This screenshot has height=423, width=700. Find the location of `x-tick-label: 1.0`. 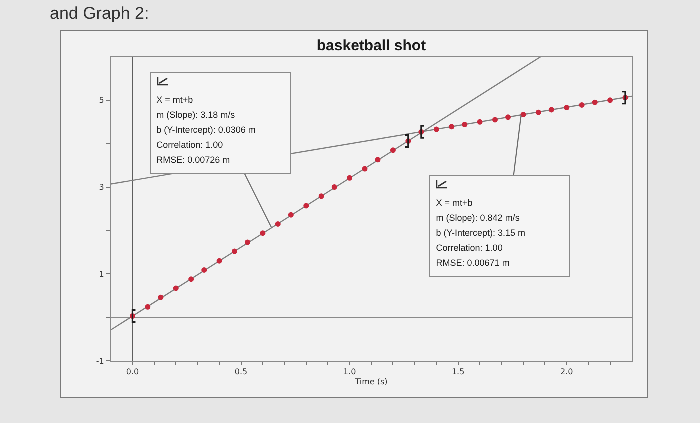

x-tick-label: 1.0 is located at coordinates (349, 372).